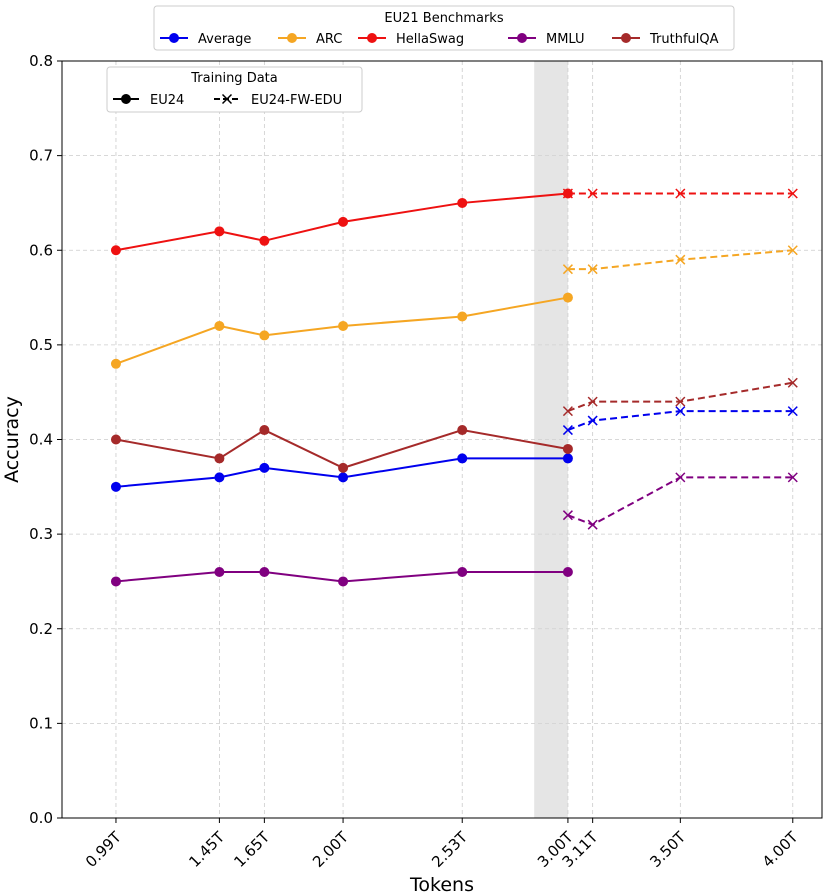 The image size is (831, 896). What do you see at coordinates (522, 38) in the screenshot?
I see `legend-marker-mmlu` at bounding box center [522, 38].